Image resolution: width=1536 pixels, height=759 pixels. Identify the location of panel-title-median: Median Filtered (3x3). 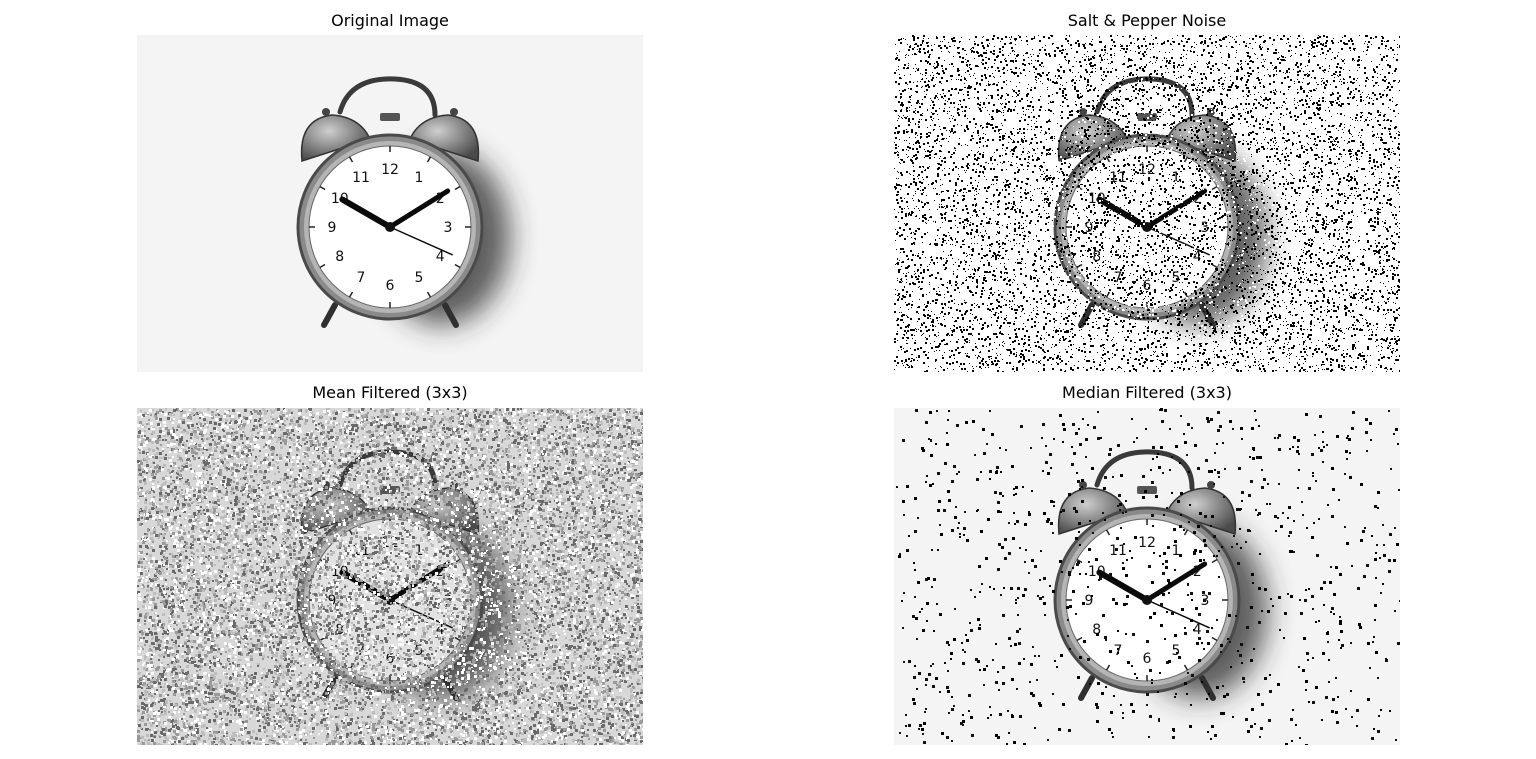
(1147, 393).